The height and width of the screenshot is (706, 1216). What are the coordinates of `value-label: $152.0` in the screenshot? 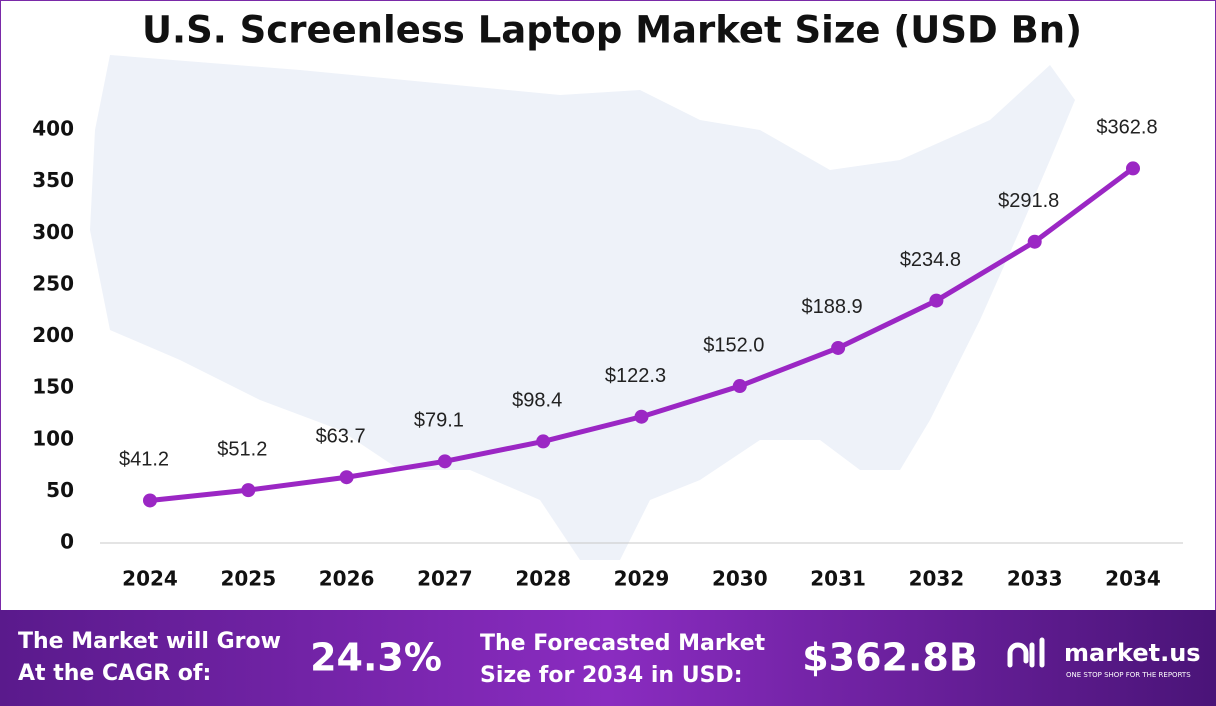 It's located at (733, 345).